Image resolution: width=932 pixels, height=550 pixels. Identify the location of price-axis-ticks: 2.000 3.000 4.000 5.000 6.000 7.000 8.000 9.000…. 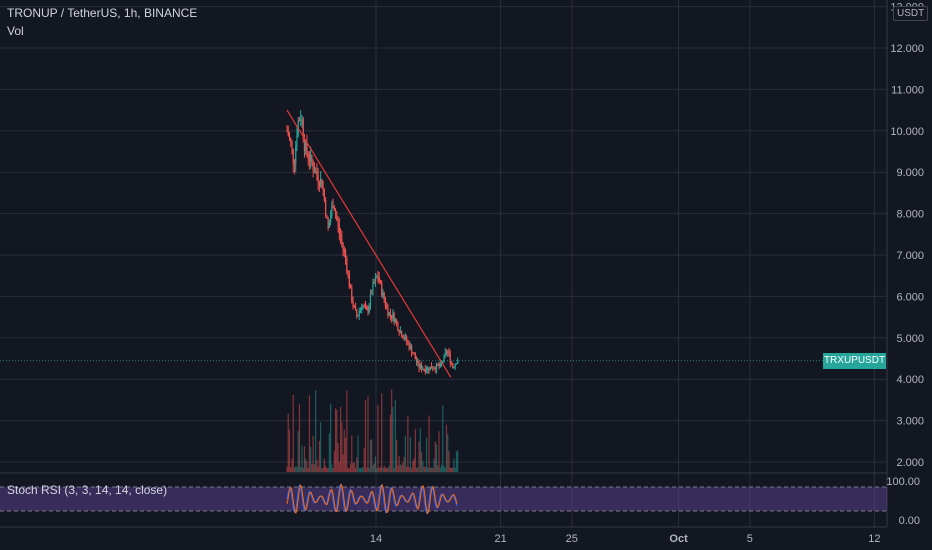
(907, 235).